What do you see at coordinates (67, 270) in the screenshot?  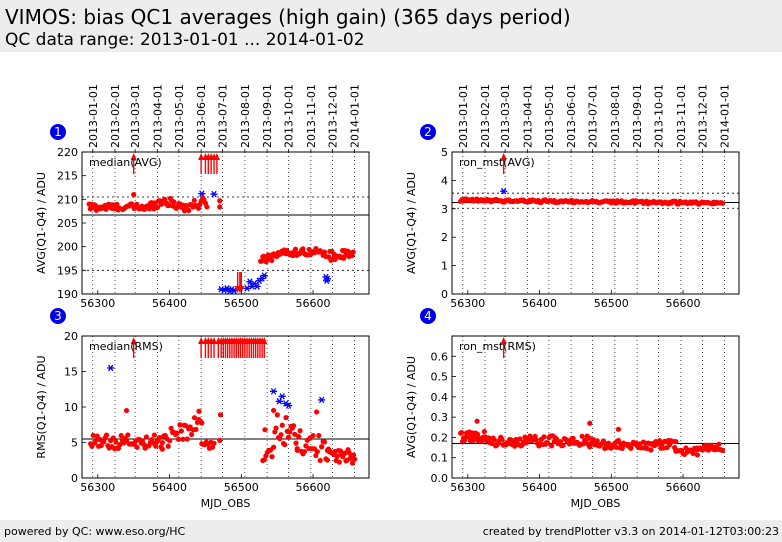 I see `y-tick-label: 195` at bounding box center [67, 270].